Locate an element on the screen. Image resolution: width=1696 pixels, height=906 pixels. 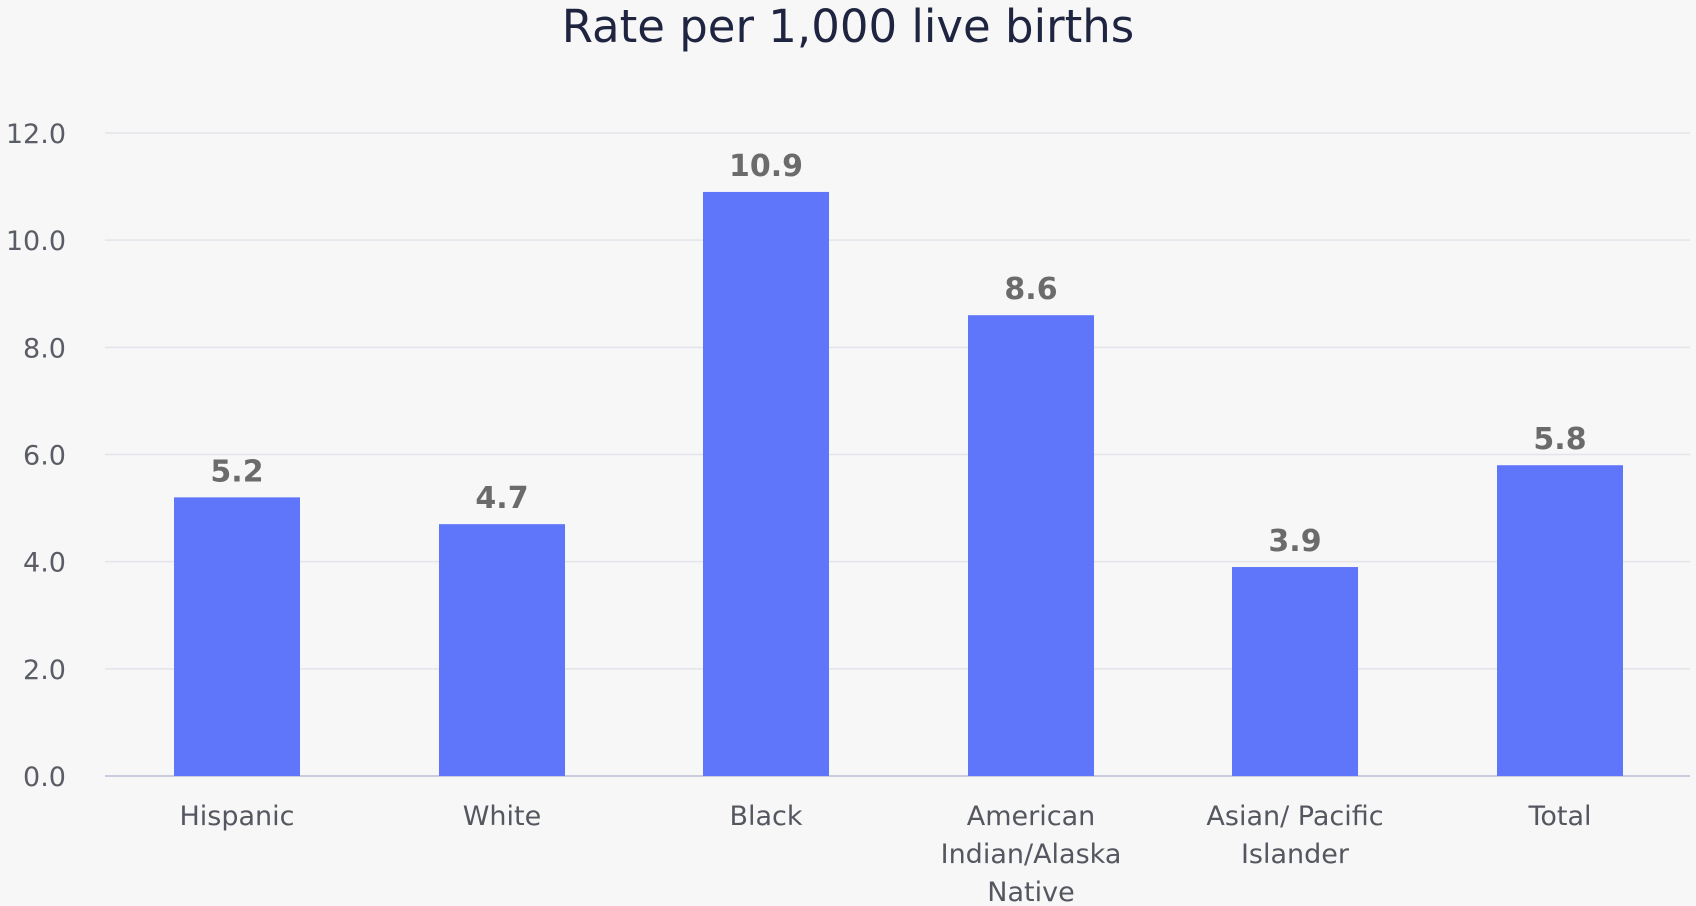
data-label: 5.8 is located at coordinates (1559, 439).